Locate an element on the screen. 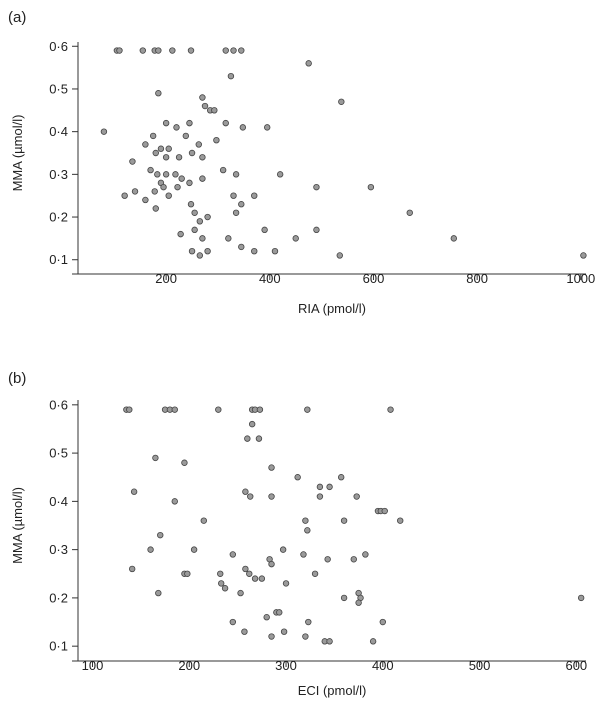 The width and height of the screenshot is (602, 701). x-tick-label-a: 400 is located at coordinates (270, 278).